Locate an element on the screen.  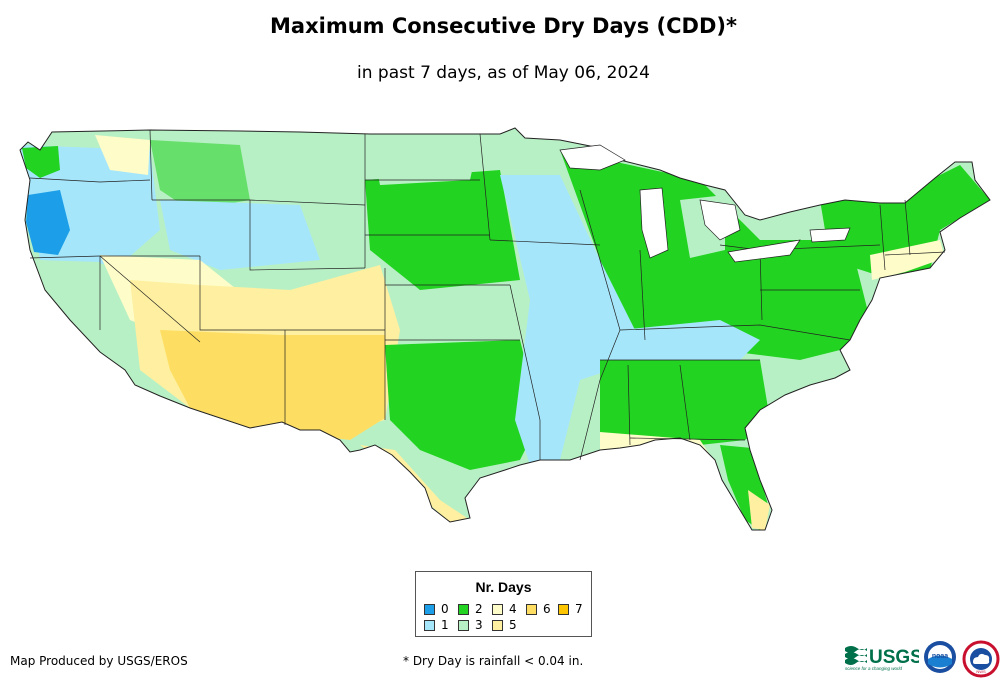
map-subtitle: in past 7 days, as of May 06, 2024 is located at coordinates (503, 73).